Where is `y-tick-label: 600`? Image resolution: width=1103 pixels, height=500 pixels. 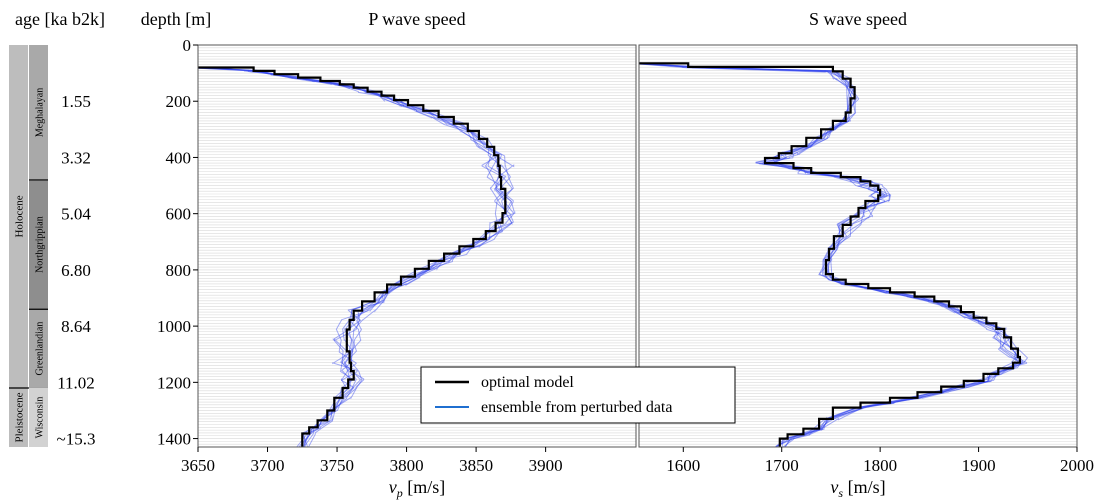 y-tick-label: 600 is located at coordinates (179, 214).